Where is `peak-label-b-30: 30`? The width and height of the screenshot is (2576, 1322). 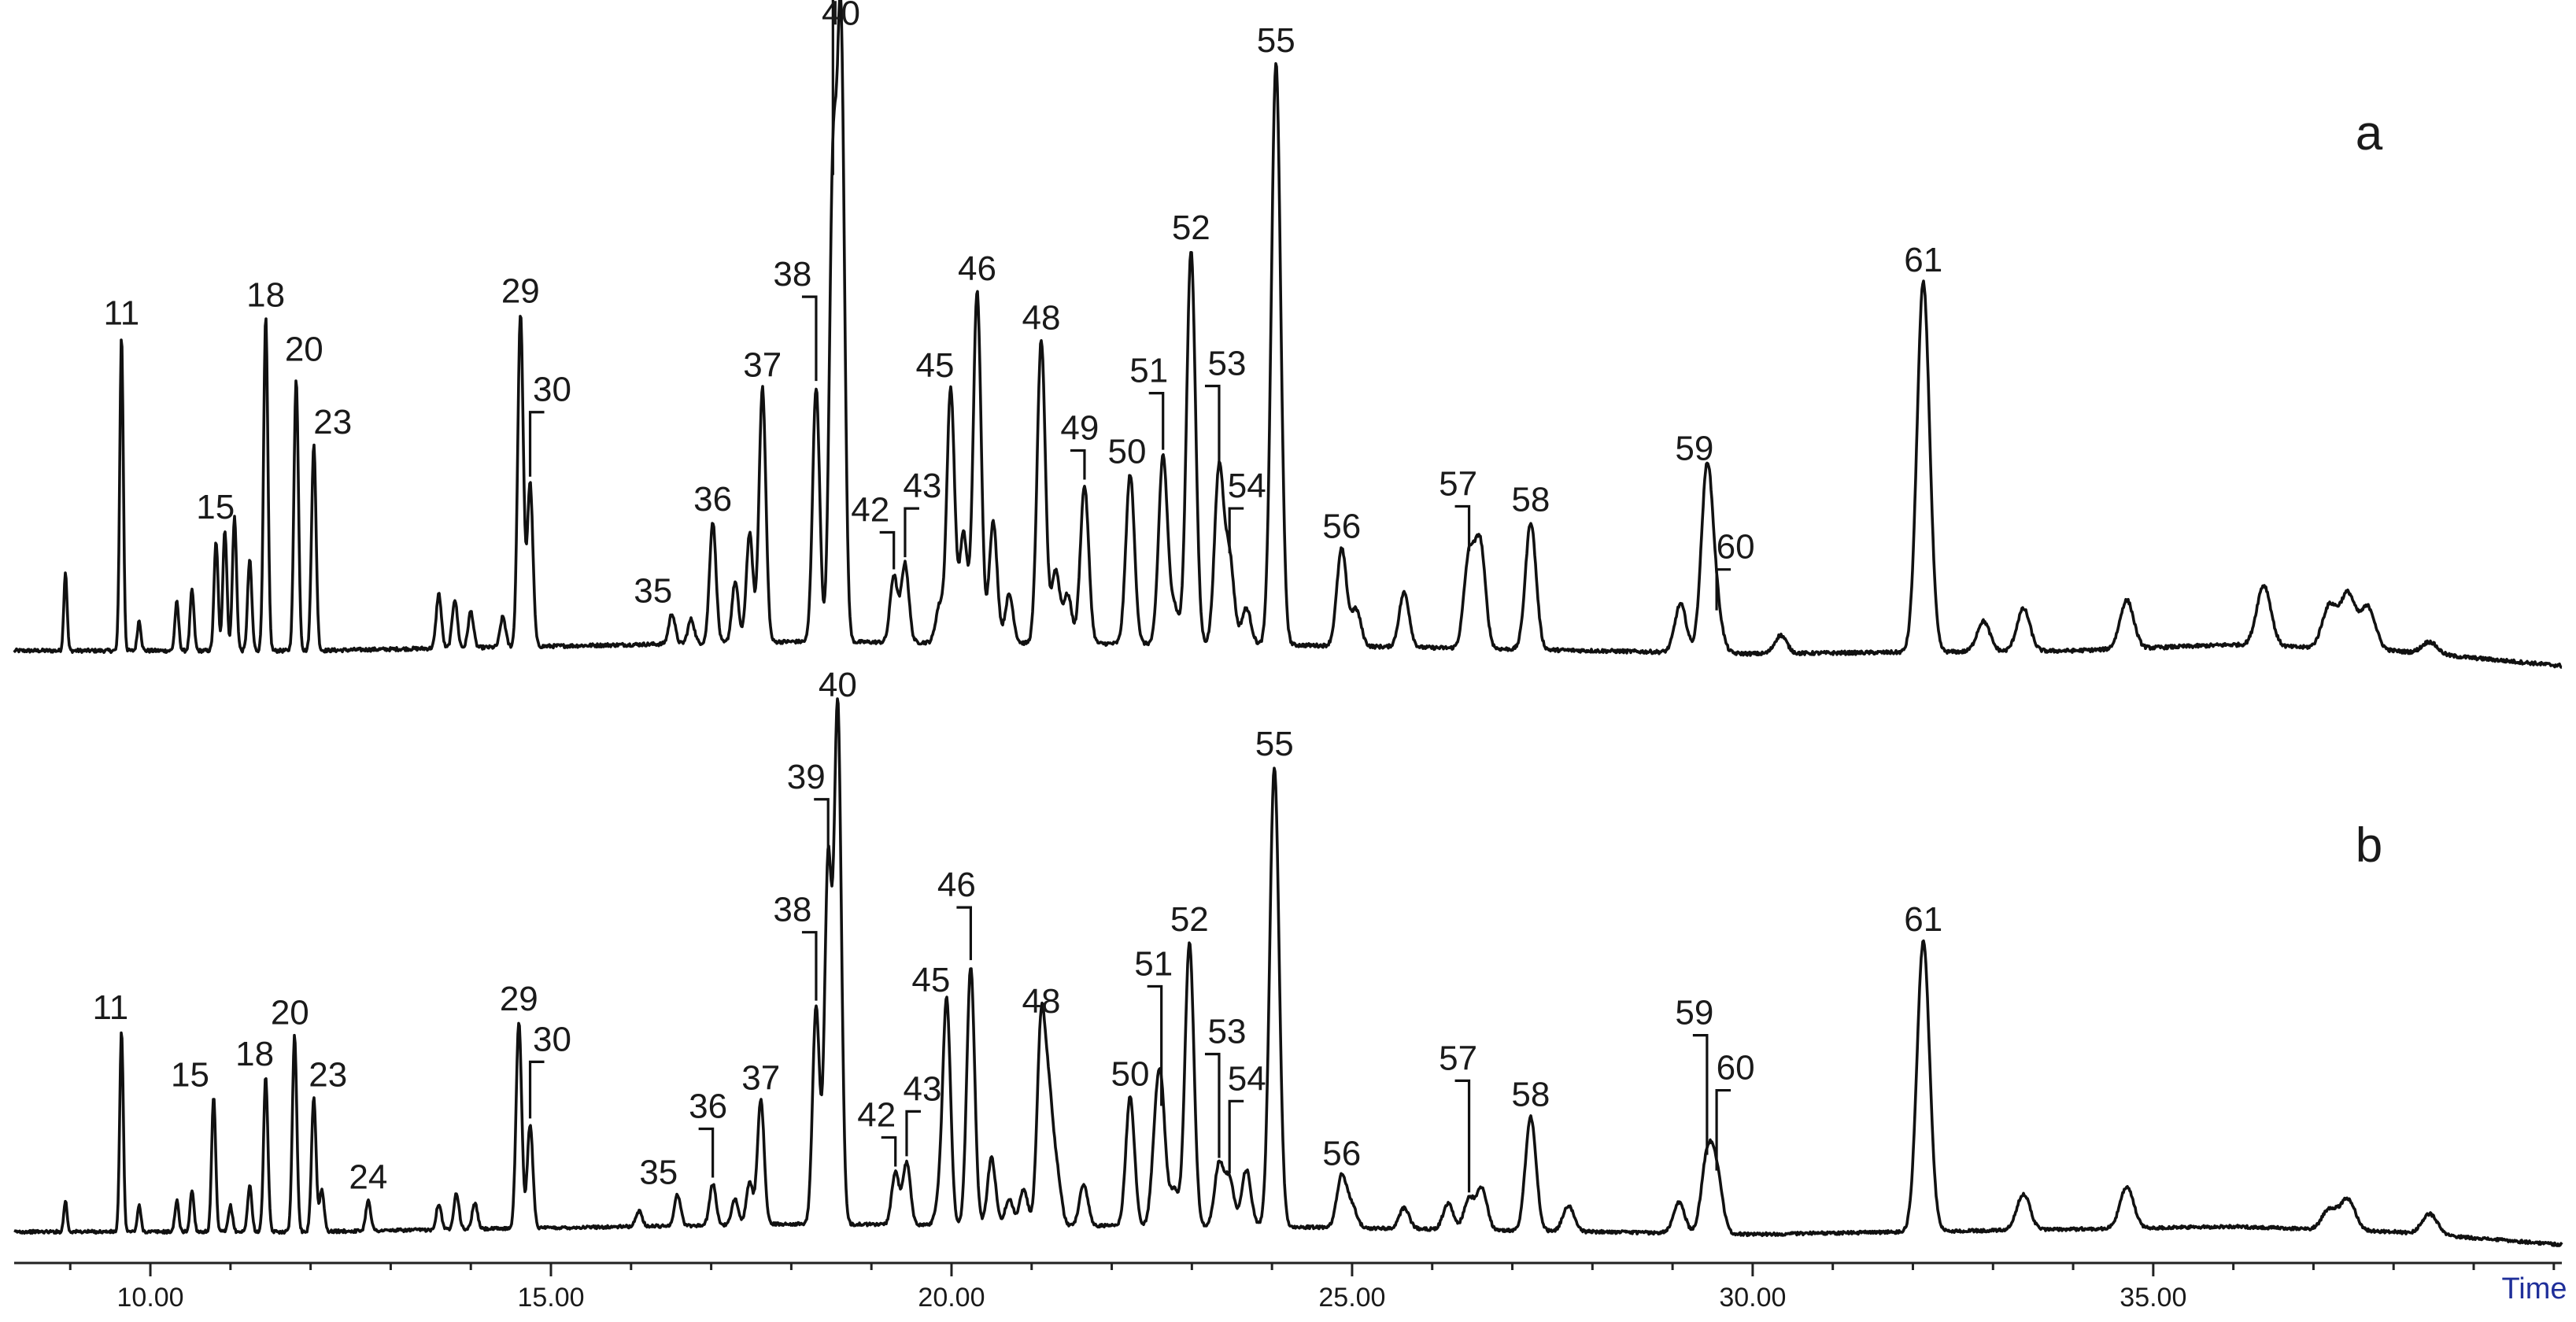
peak-label-b-30: 30 is located at coordinates (552, 1039).